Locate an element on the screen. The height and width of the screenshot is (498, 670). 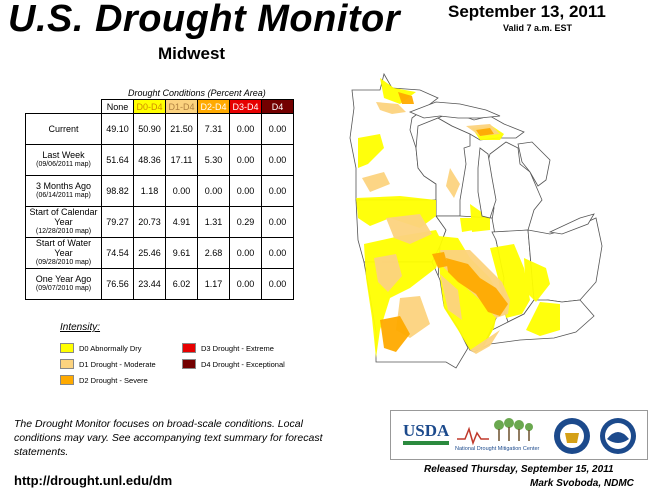
table-caption: Drought Conditions (Percent Area) is located at coordinates (197, 93).